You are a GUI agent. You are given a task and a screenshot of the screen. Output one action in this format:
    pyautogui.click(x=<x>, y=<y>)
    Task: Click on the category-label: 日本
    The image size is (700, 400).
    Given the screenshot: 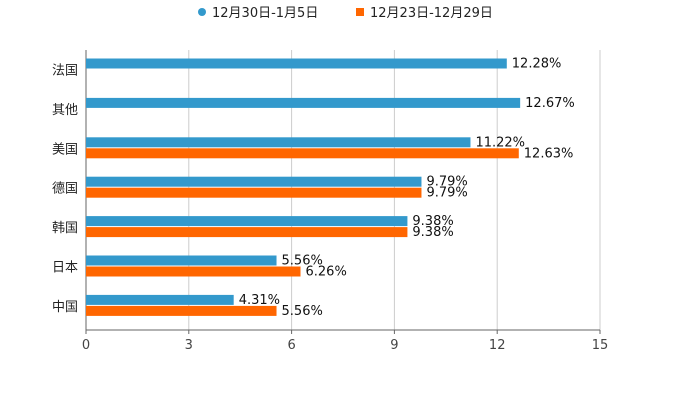 What is the action you would take?
    pyautogui.click(x=65, y=268)
    